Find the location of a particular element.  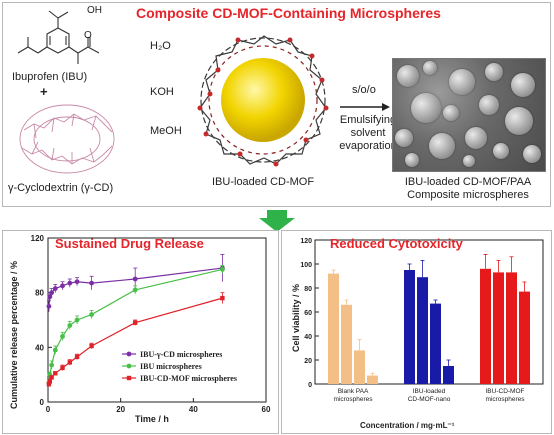

process-step-1: Emulsifying is located at coordinates (368, 120).